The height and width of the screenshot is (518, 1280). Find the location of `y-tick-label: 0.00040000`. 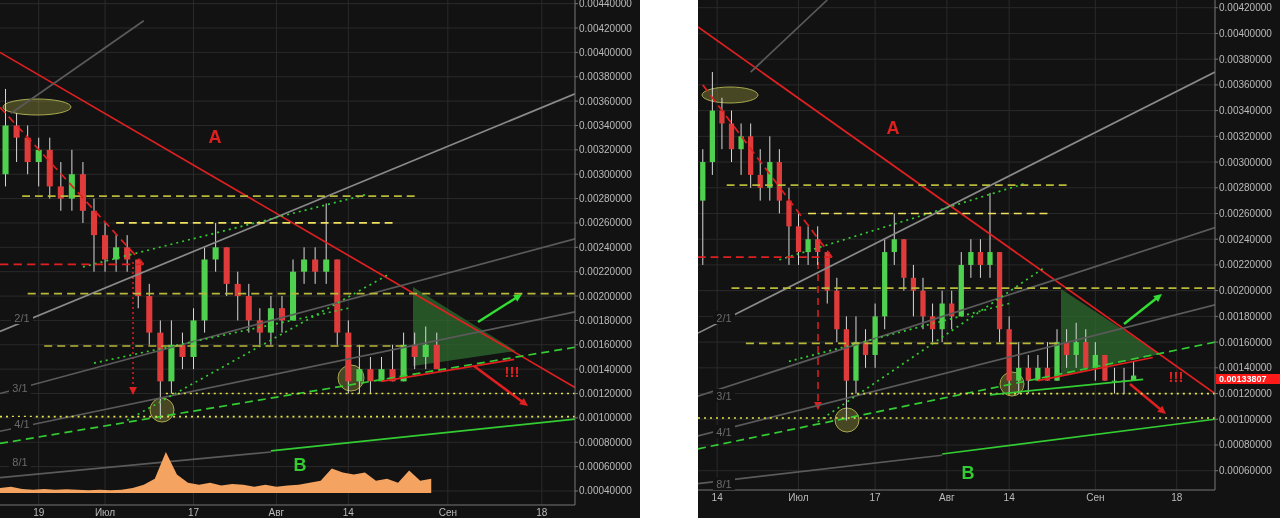

y-tick-label: 0.00040000 is located at coordinates (606, 491).